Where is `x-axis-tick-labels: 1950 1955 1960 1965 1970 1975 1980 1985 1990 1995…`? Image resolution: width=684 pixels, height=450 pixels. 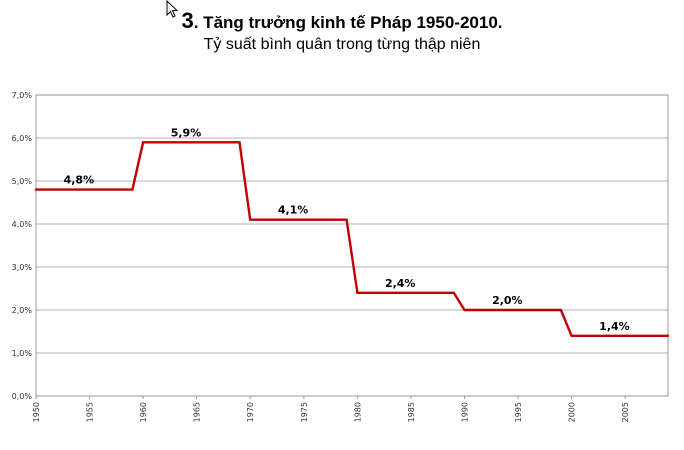 x-axis-tick-labels: 1950 1955 1960 1965 1970 1975 1980 1985 1990 1995… is located at coordinates (331, 412).